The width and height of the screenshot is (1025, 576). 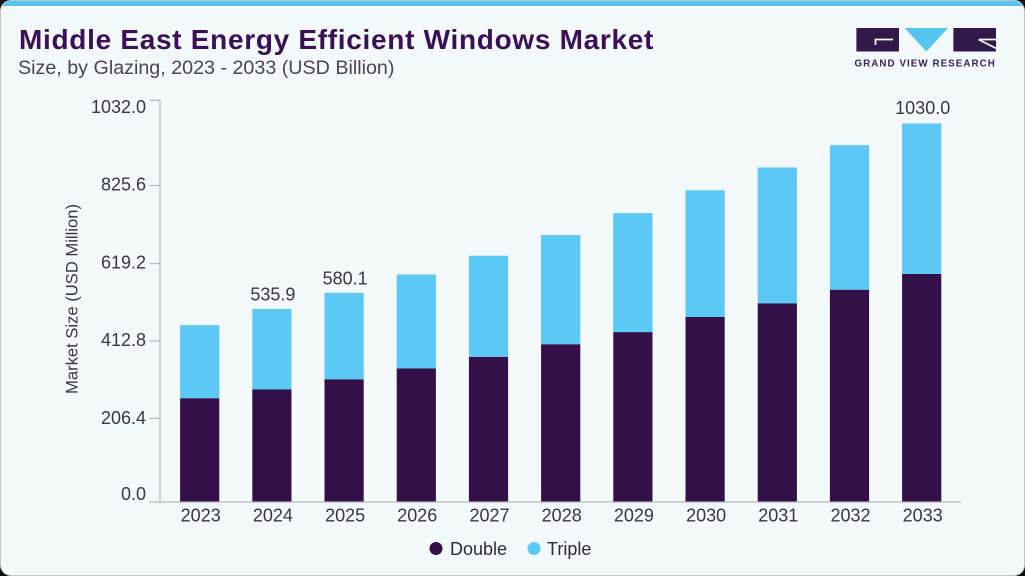 What do you see at coordinates (123, 340) in the screenshot?
I see `svg-text: 412.8` at bounding box center [123, 340].